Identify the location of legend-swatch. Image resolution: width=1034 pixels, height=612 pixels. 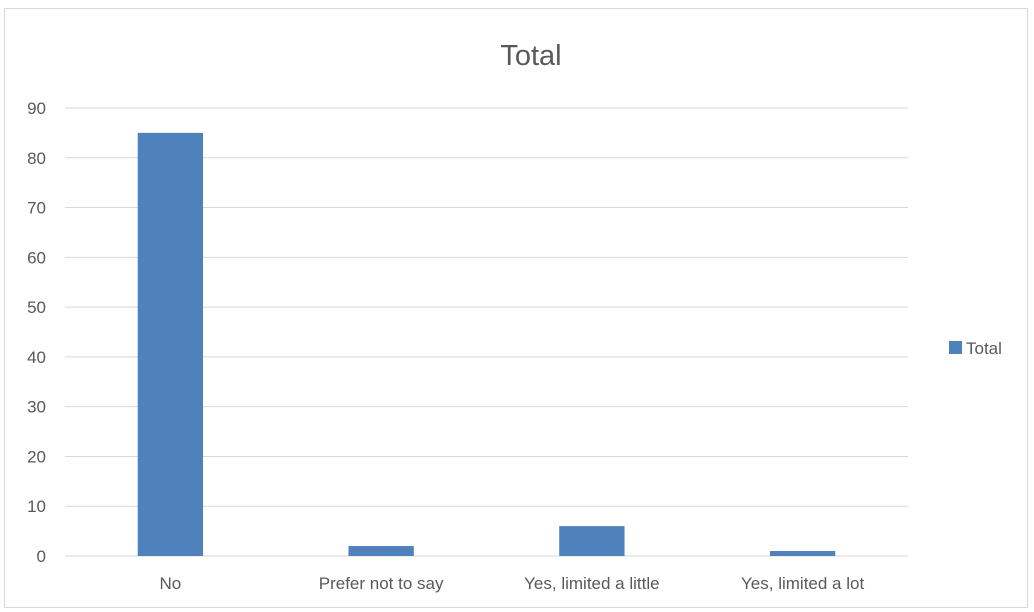
(955, 347).